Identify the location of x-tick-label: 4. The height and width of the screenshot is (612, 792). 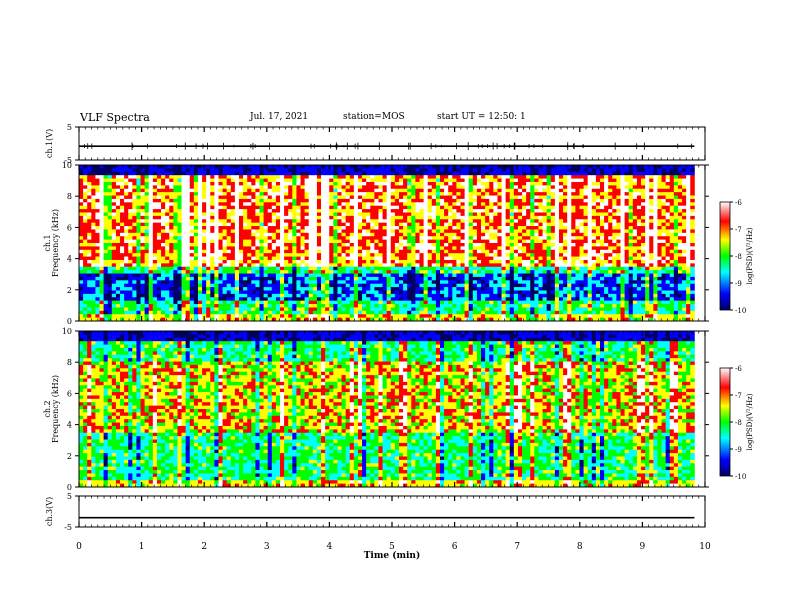
(330, 547).